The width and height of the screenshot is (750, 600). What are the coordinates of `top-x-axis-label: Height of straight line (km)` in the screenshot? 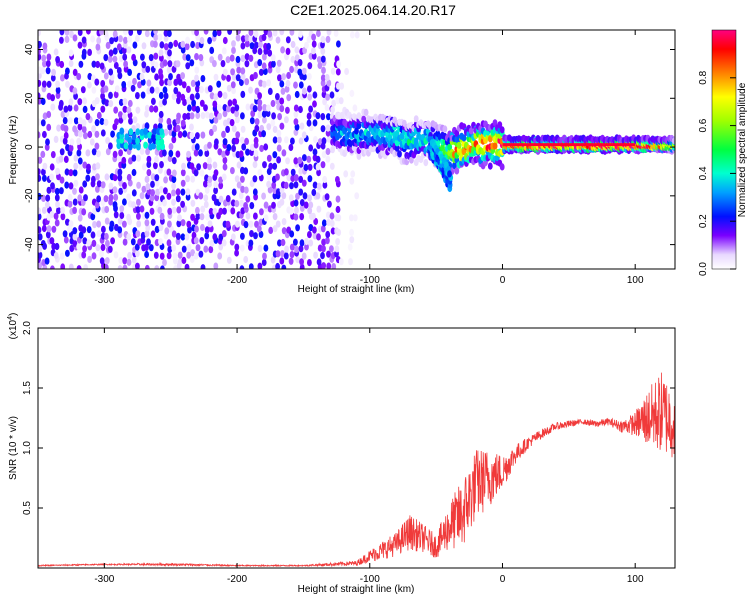 It's located at (356, 289).